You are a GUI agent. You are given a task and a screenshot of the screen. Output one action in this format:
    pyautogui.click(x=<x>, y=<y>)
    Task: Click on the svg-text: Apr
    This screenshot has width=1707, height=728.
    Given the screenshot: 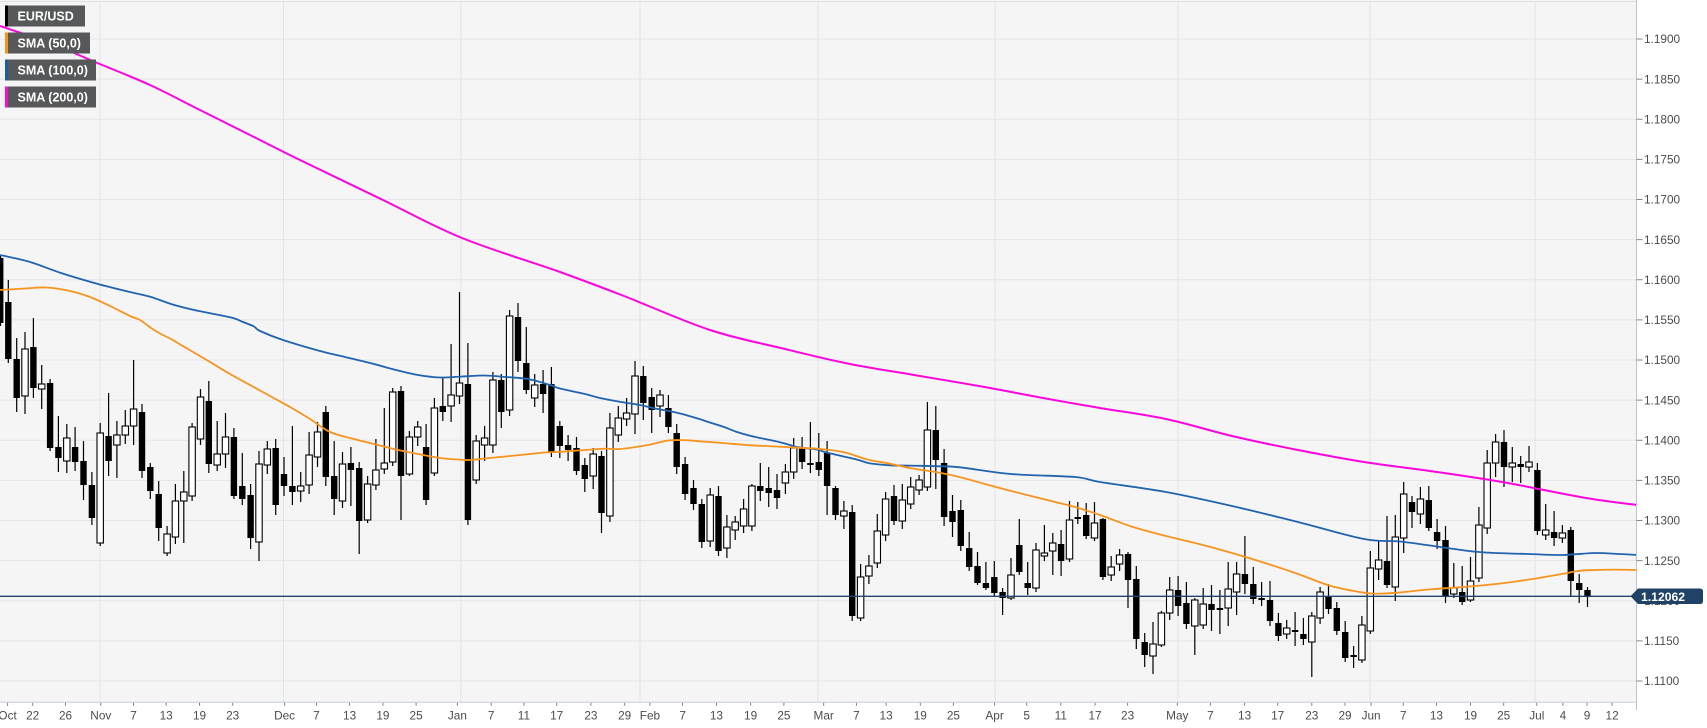 What is the action you would take?
    pyautogui.click(x=994, y=715)
    